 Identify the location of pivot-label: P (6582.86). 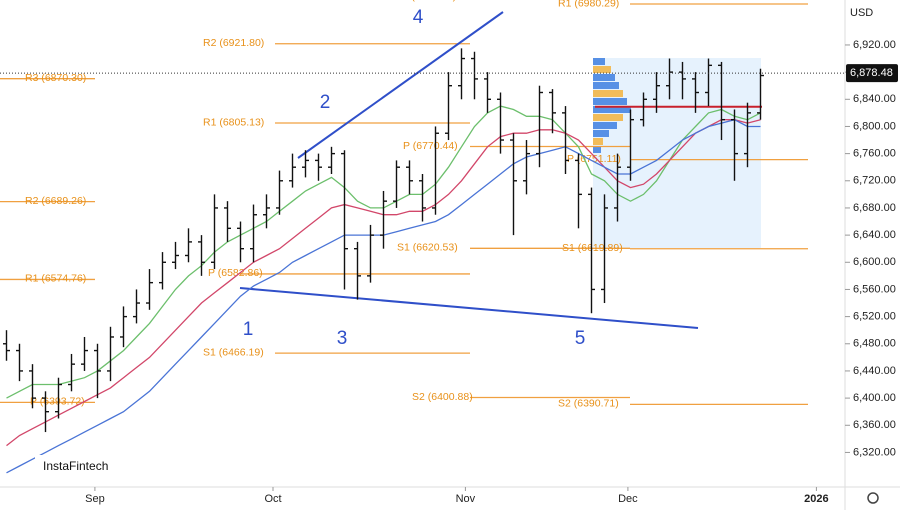
(235, 273).